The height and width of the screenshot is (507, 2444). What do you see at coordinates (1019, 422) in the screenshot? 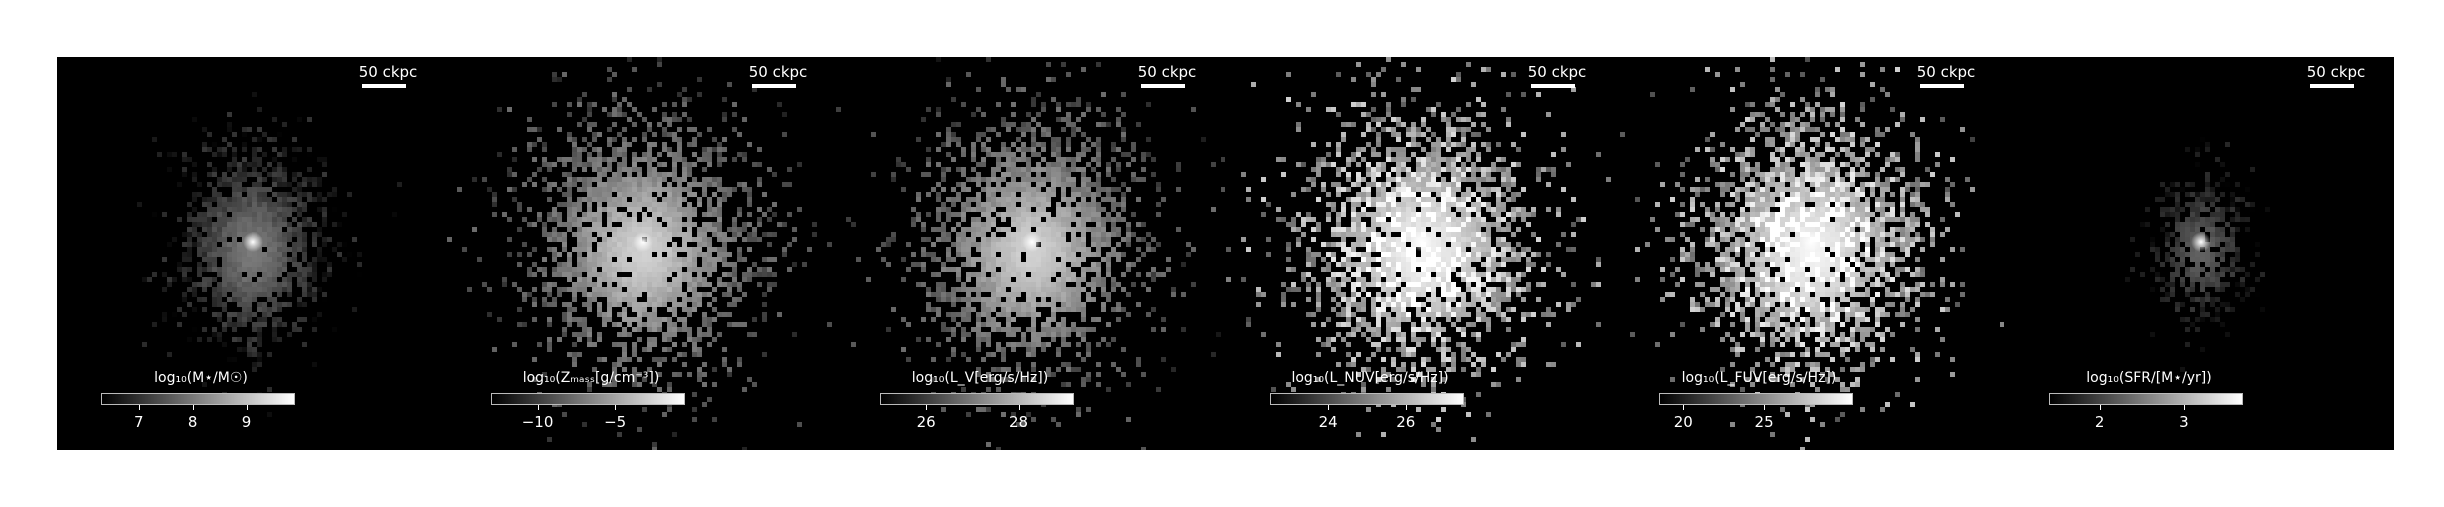
I see `colorbar-tick-label: 28` at bounding box center [1019, 422].